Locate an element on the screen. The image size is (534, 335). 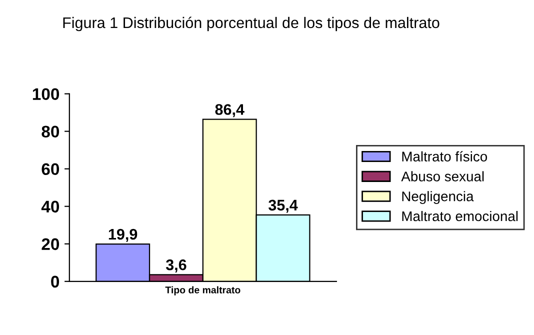
legend-label: Negligencia is located at coordinates (438, 197).